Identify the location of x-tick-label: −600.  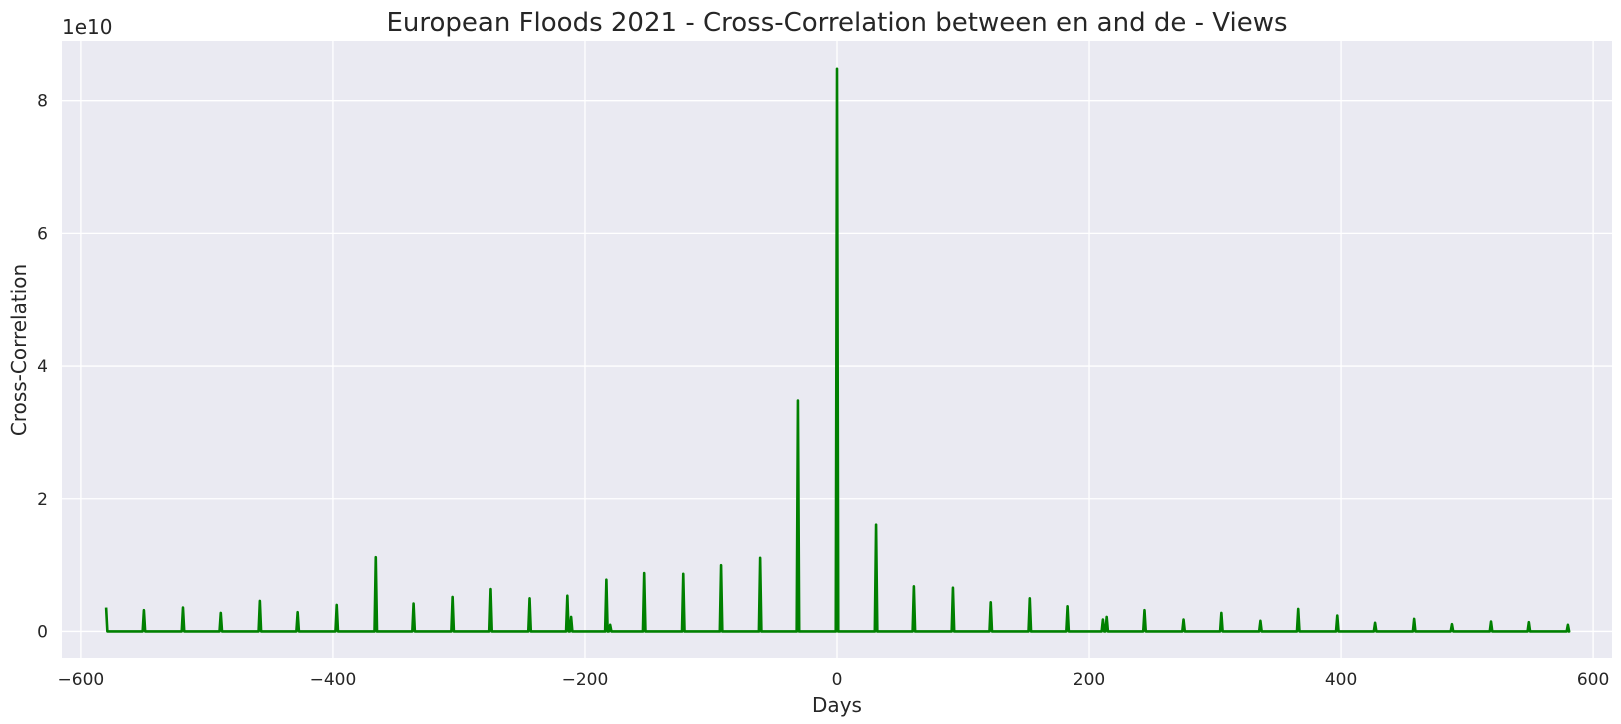
(81, 680).